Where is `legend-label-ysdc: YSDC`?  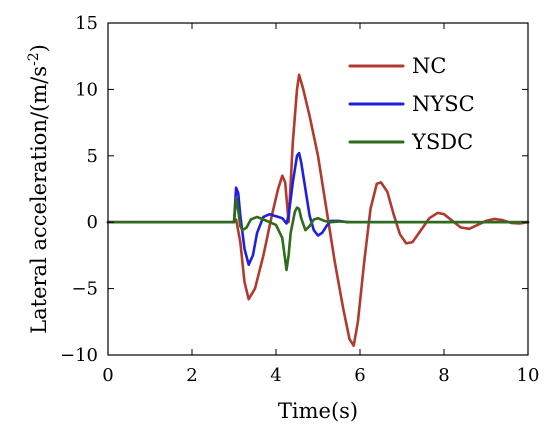 legend-label-ysdc: YSDC is located at coordinates (442, 142).